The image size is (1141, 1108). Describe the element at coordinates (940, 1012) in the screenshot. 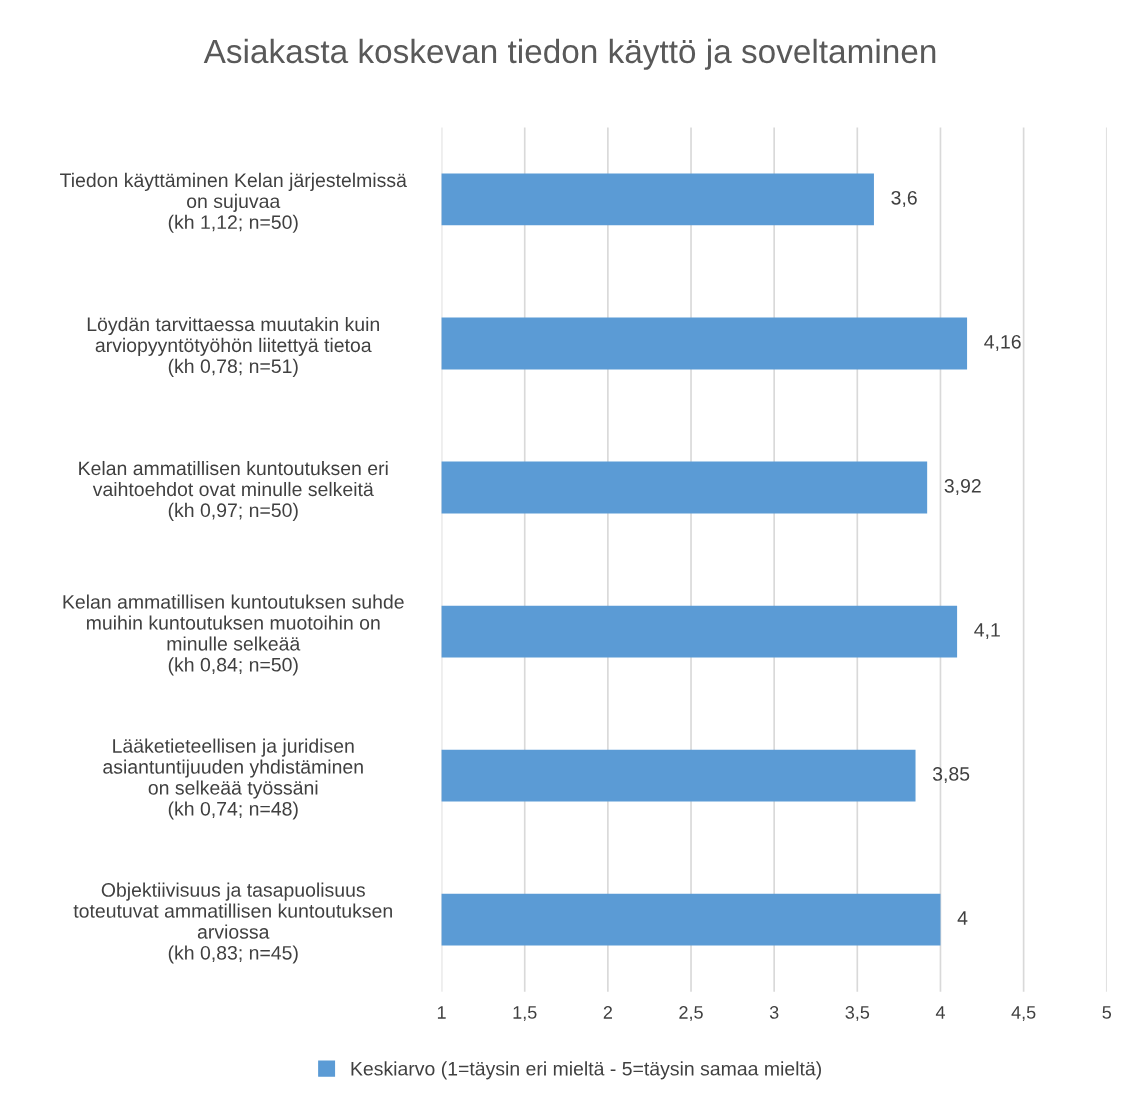

I see `x-tick-label: 4` at that location.